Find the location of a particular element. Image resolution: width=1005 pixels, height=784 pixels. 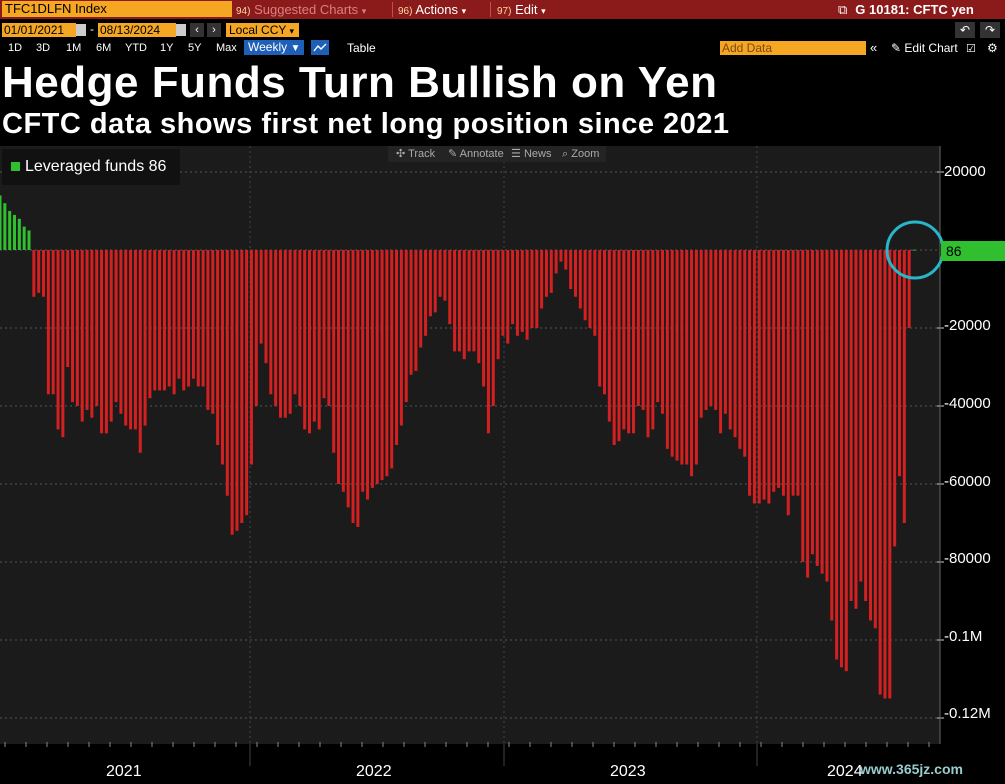

period-5y: 5Y is located at coordinates (195, 48).